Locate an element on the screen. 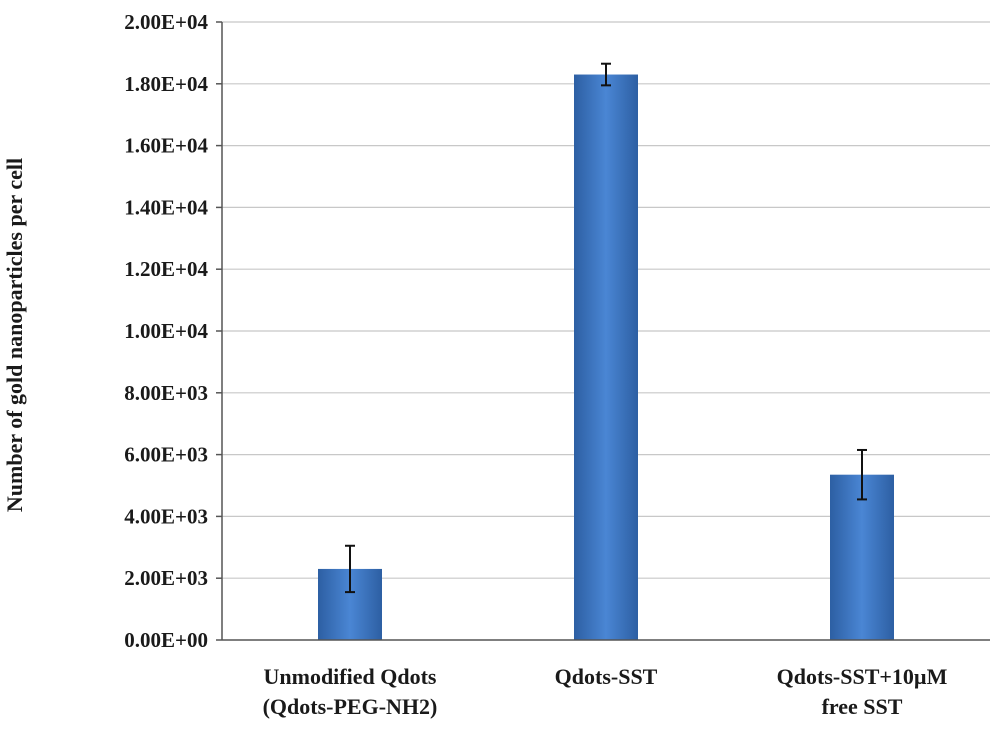  y-tick-label: 1.80E+04 is located at coordinates (166, 84).